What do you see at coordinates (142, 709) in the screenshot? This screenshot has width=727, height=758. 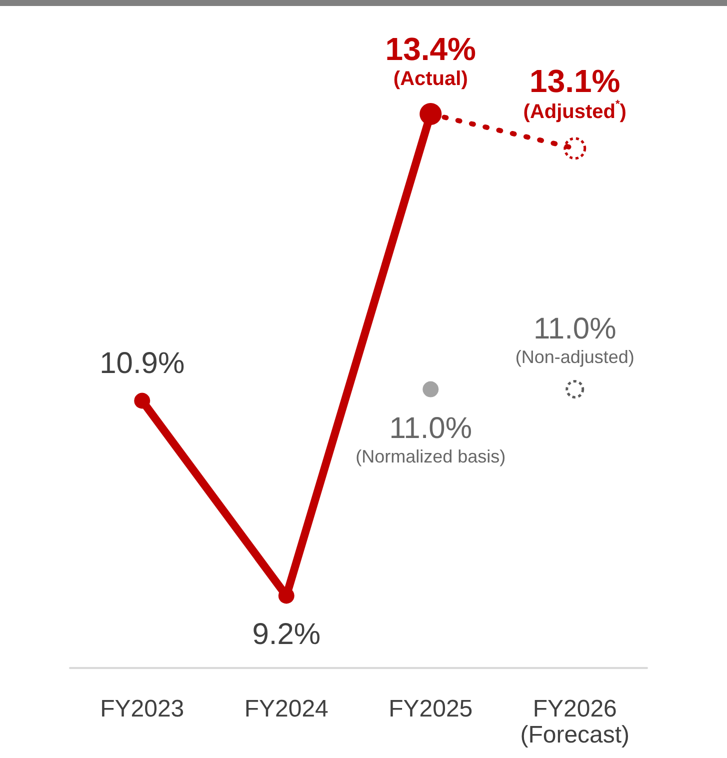 I see `x-tick-label: FY2023` at bounding box center [142, 709].